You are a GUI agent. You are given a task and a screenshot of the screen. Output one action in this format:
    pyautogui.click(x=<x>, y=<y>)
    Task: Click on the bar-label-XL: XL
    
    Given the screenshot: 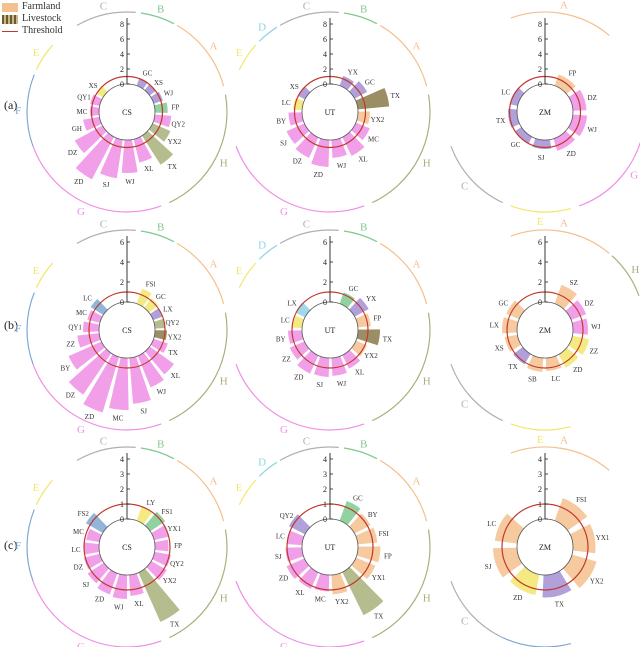 What is the action you would take?
    pyautogui.click(x=359, y=373)
    